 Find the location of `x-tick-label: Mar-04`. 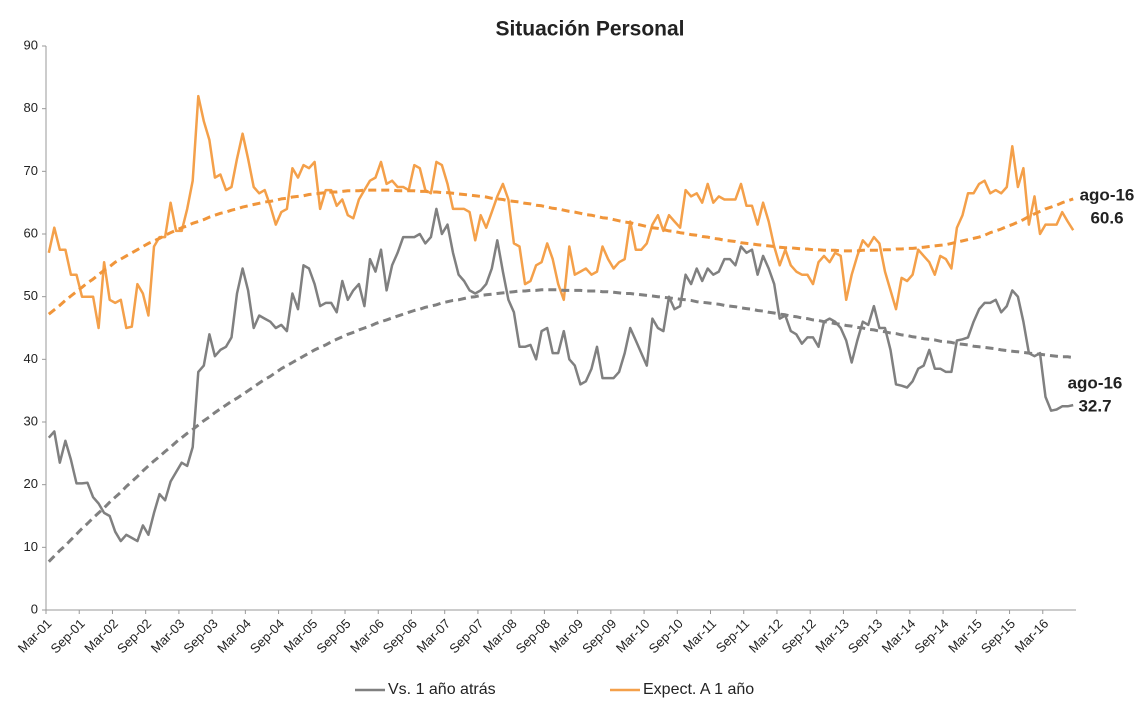

x-tick-label: Mar-04 is located at coordinates (234, 636).